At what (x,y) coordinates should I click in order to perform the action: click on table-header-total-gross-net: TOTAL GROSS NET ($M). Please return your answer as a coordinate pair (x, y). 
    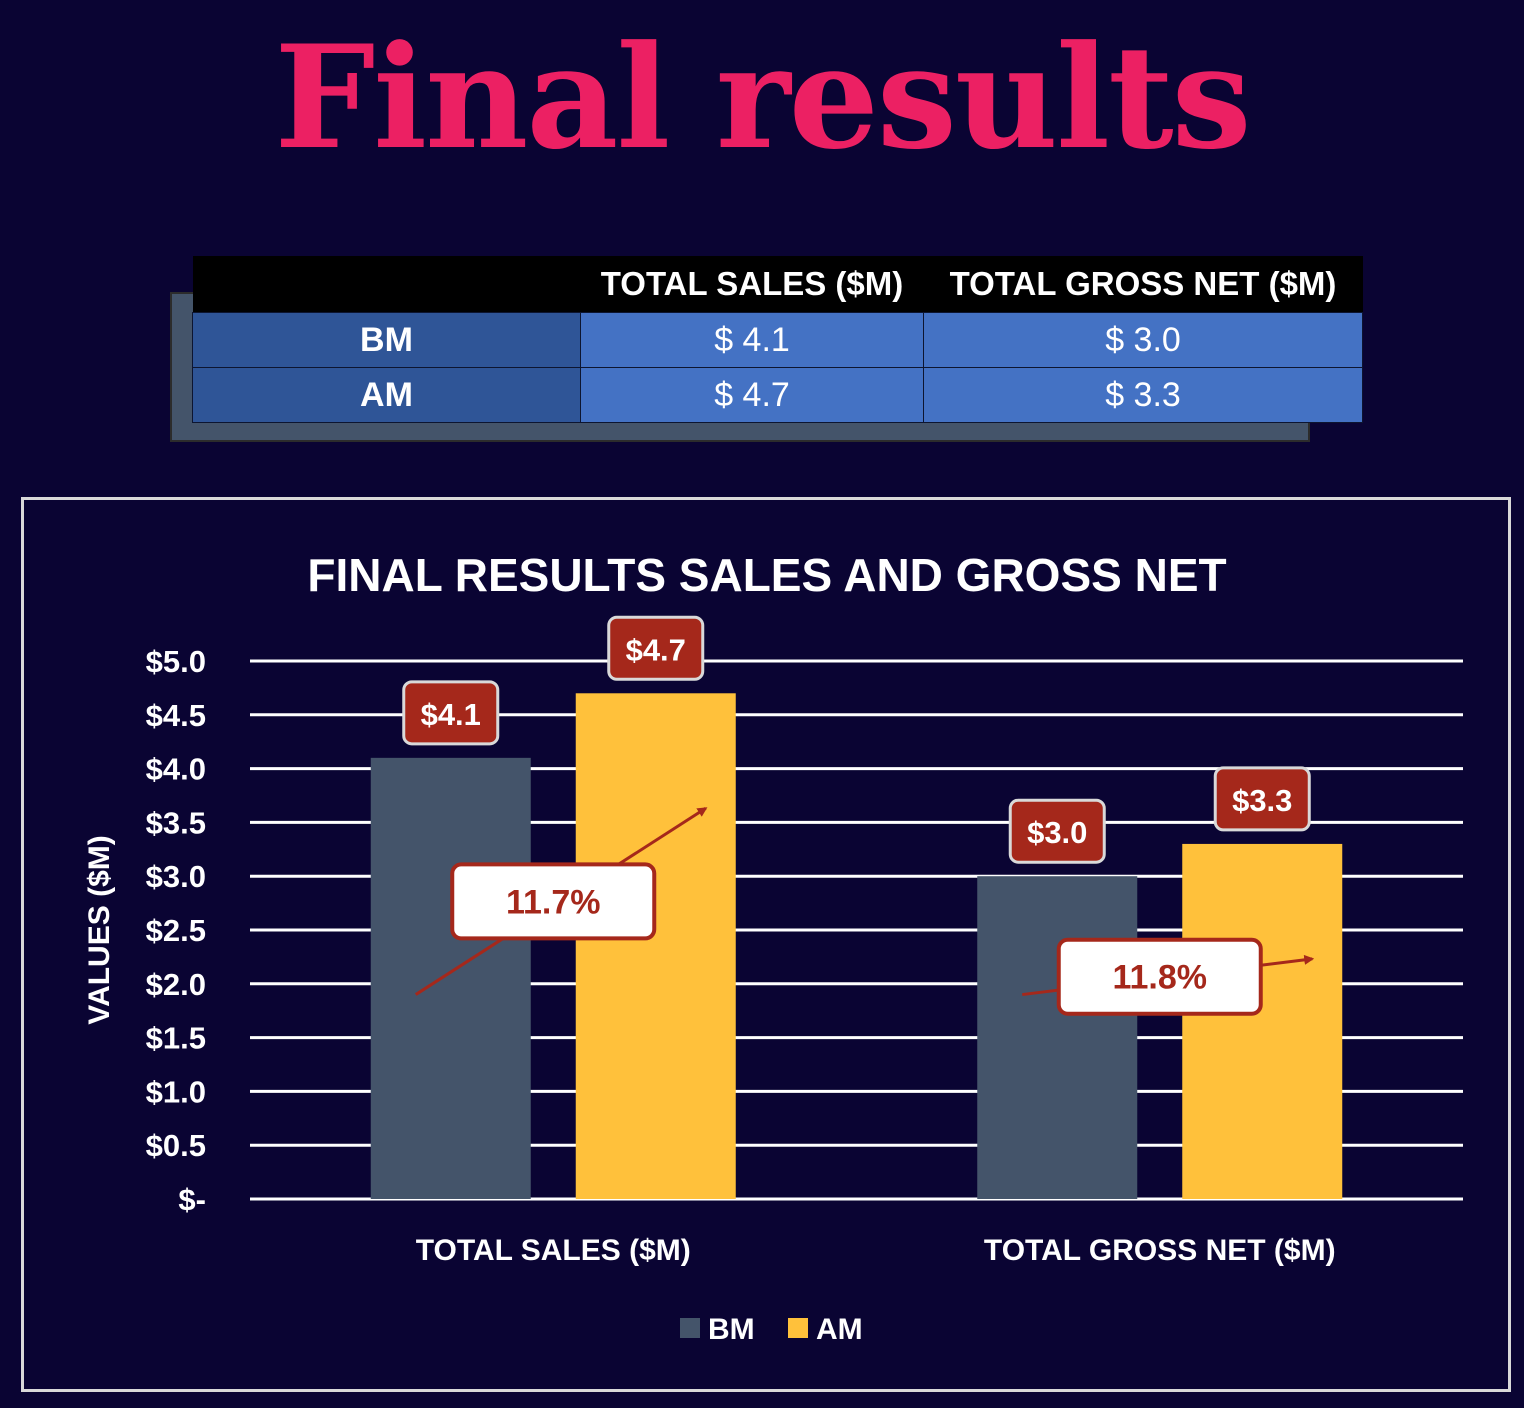
    Looking at the image, I should click on (1143, 284).